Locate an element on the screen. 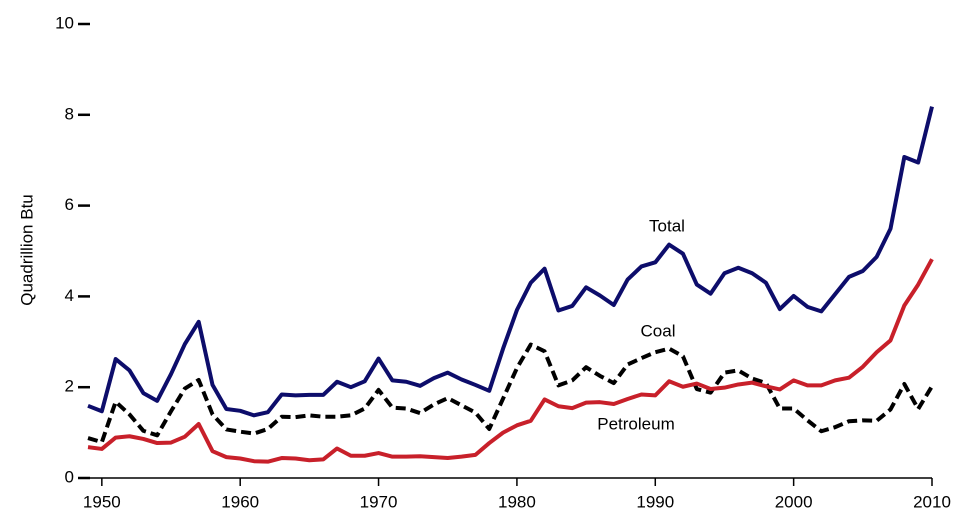 The image size is (960, 516). x-tick-label: 1960 is located at coordinates (240, 501).